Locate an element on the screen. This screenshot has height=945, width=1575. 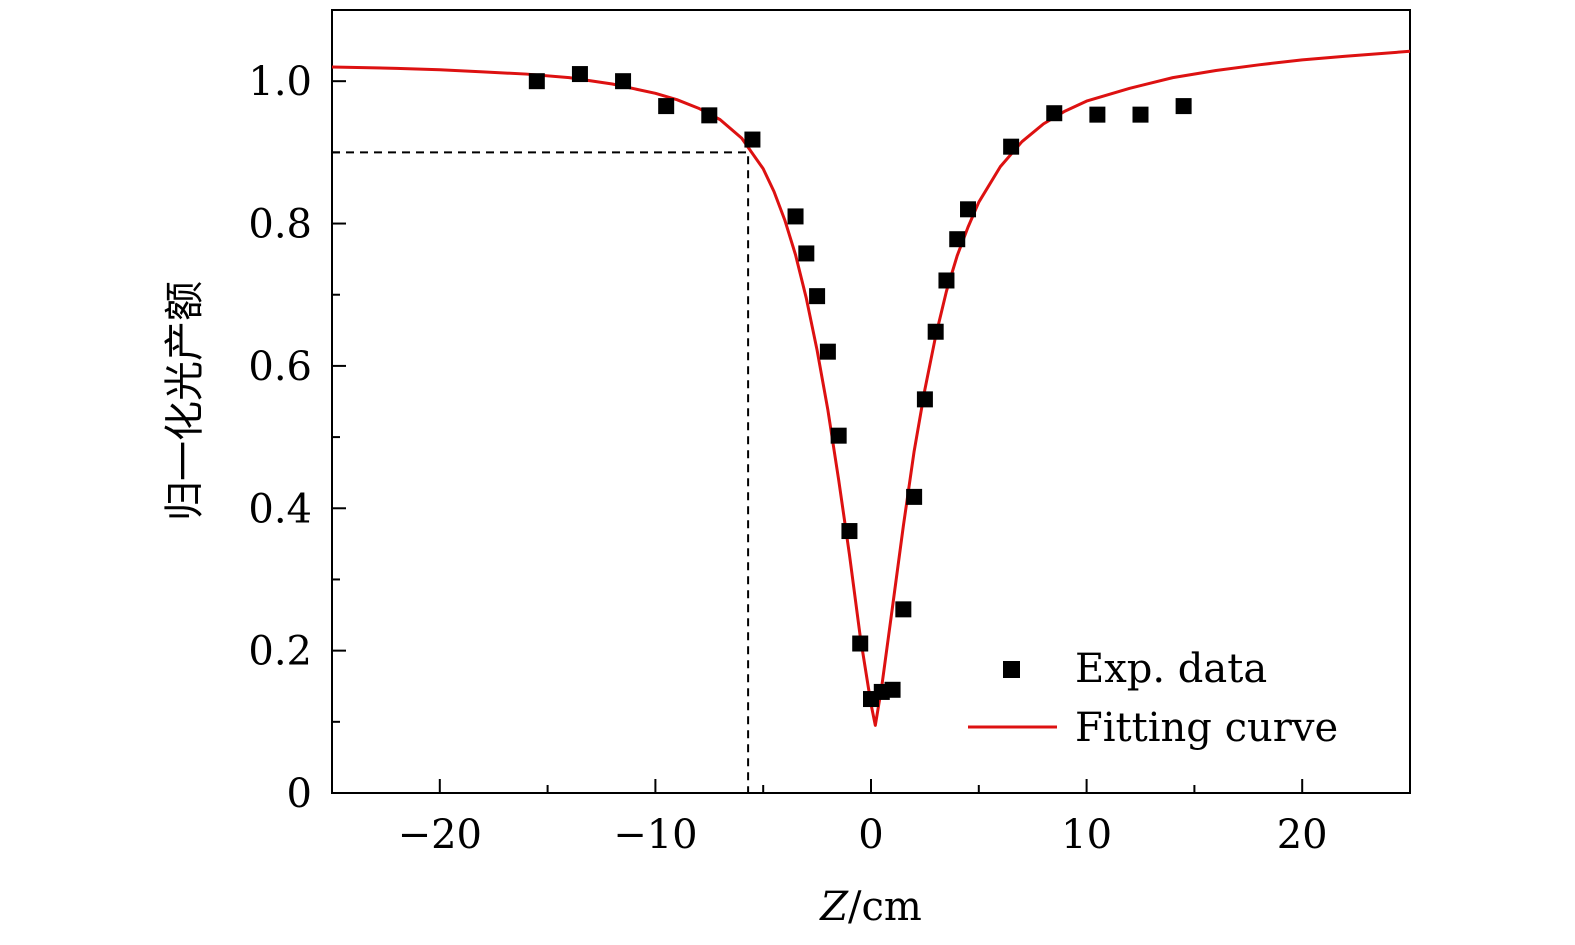
y-tick-labels: 0 0.2 0.4 0.6 0.8 1.0 is located at coordinates (280, 438).